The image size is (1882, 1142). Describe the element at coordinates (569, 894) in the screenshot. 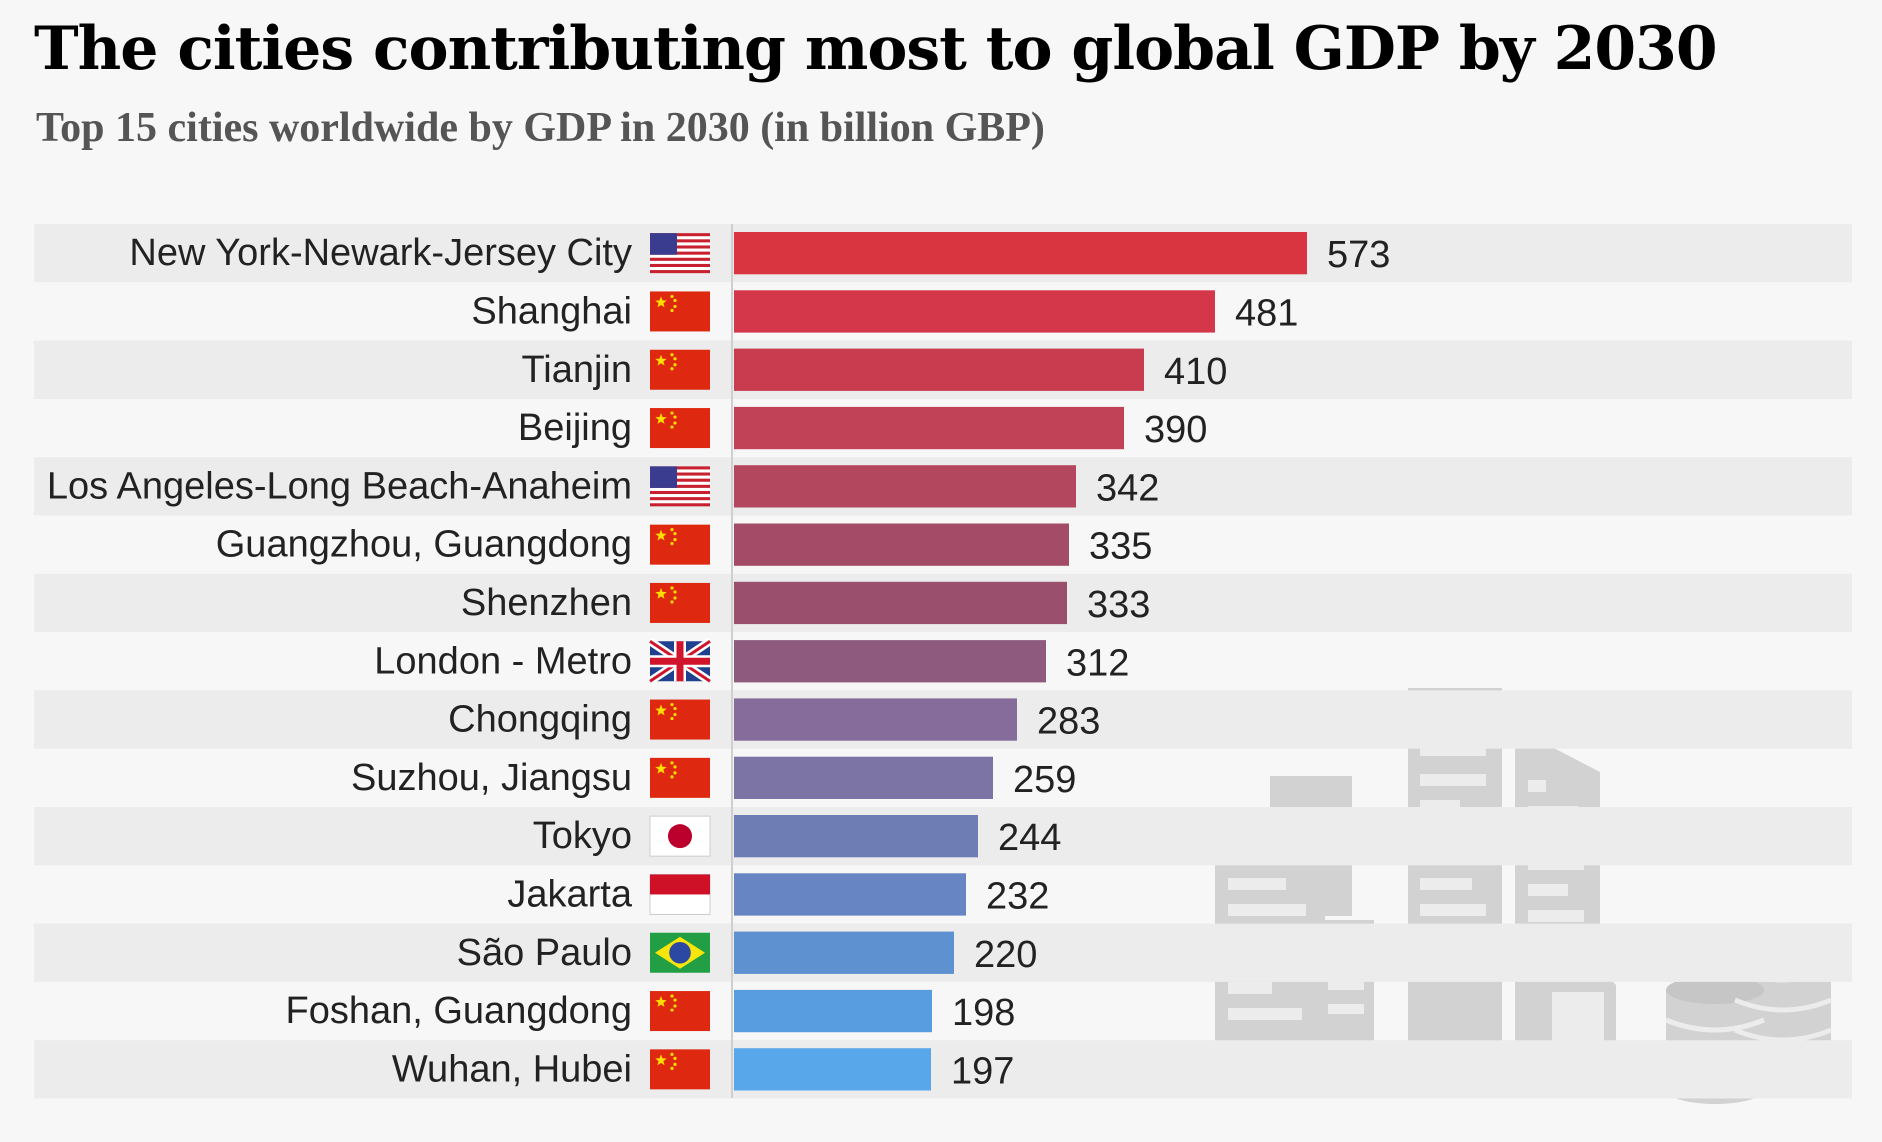

I see `category-label: Jakarta` at that location.